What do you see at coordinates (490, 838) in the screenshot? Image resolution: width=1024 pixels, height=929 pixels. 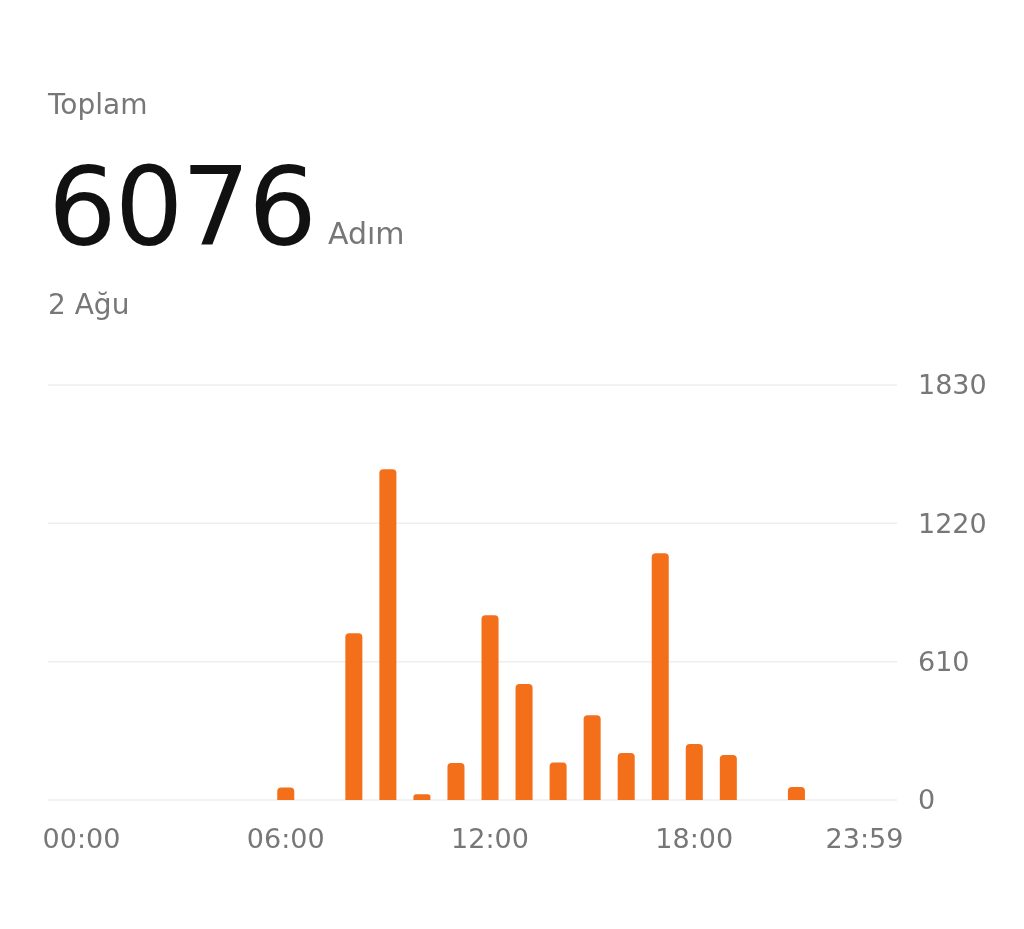 I see `x-tick-label: 12:00` at bounding box center [490, 838].